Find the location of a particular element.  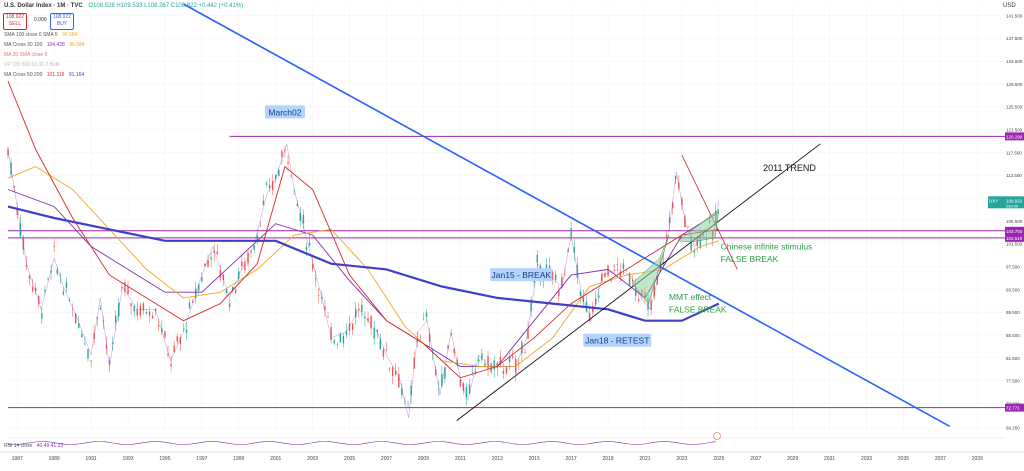

indicator-label: MA 20 SMA close 5 is located at coordinates (26, 55).